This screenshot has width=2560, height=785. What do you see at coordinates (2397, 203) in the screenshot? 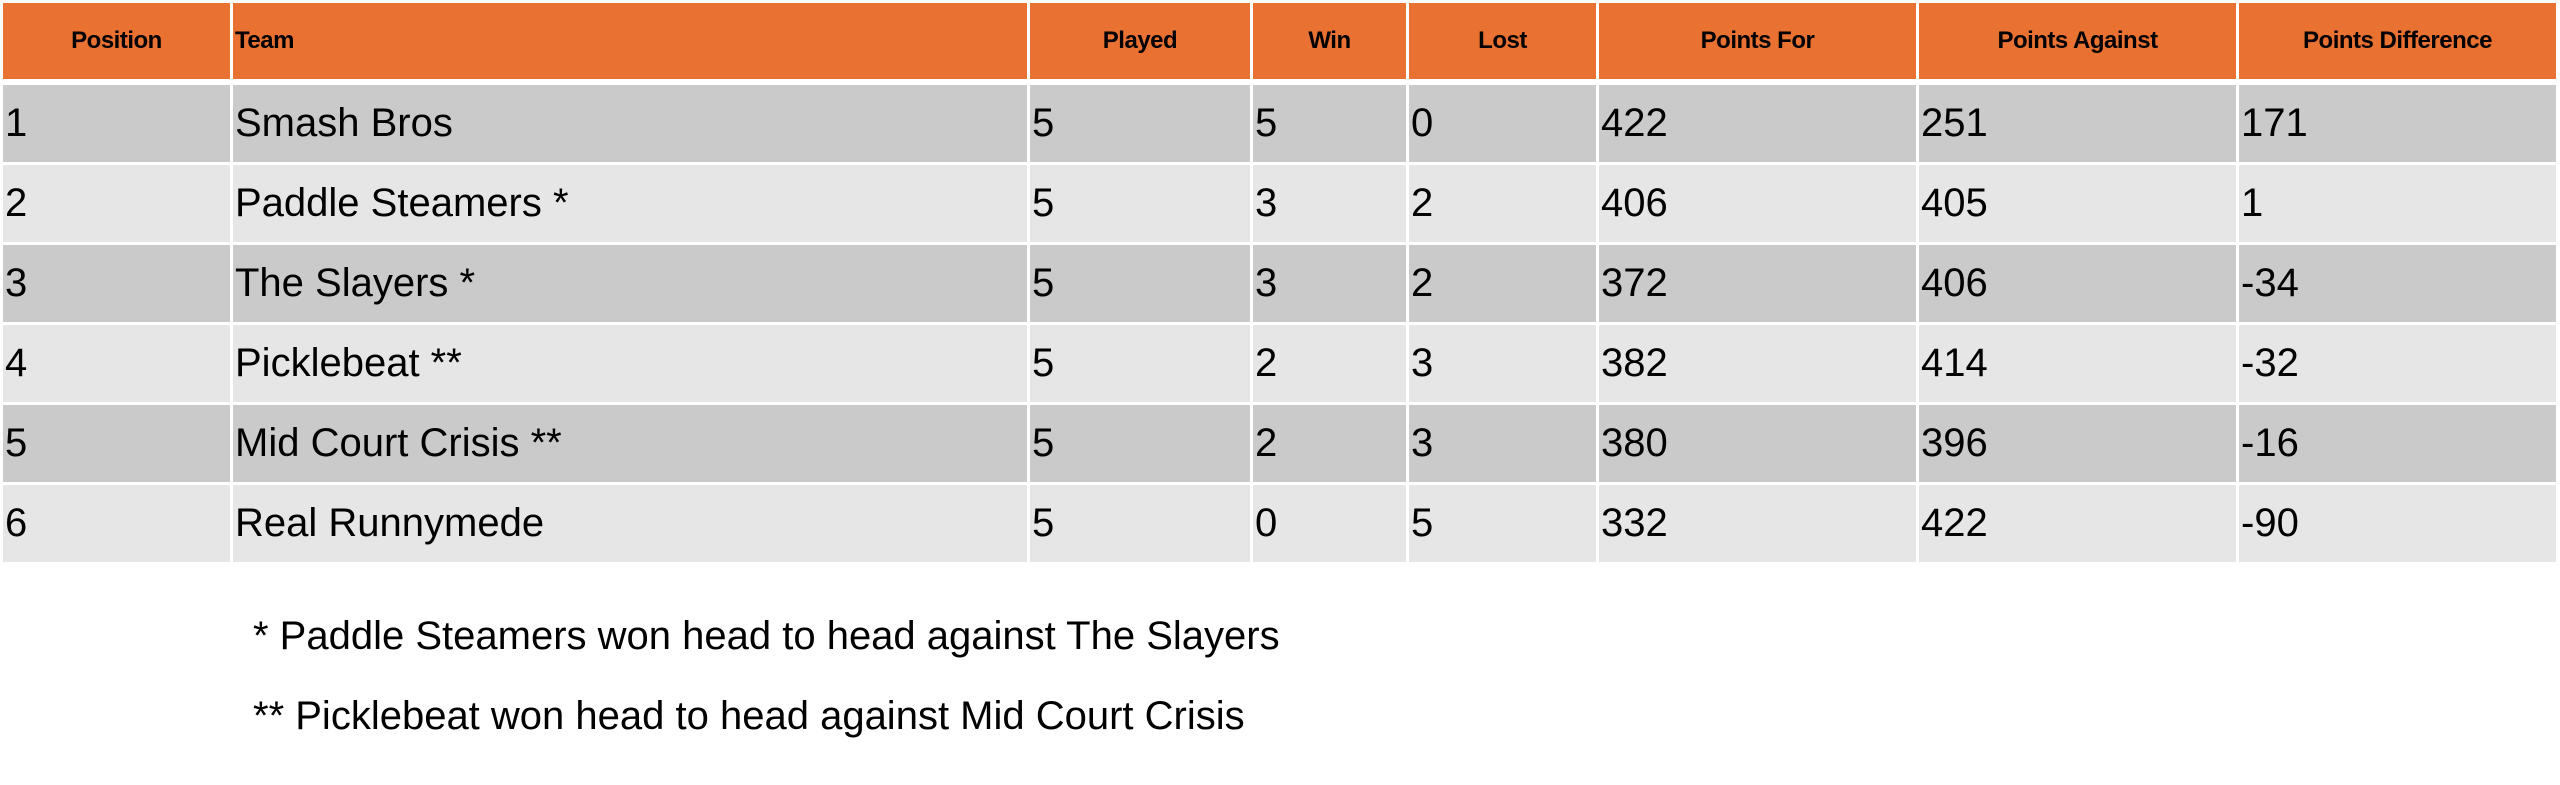
I see `cell-points-difference: 1` at bounding box center [2397, 203].